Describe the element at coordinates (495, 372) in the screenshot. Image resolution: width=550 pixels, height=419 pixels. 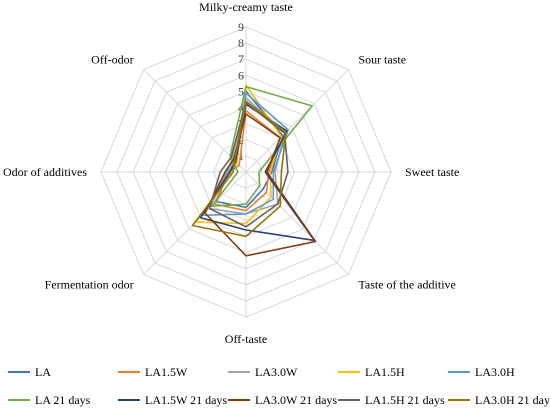
I see `legend-label: LA3.0H` at that location.